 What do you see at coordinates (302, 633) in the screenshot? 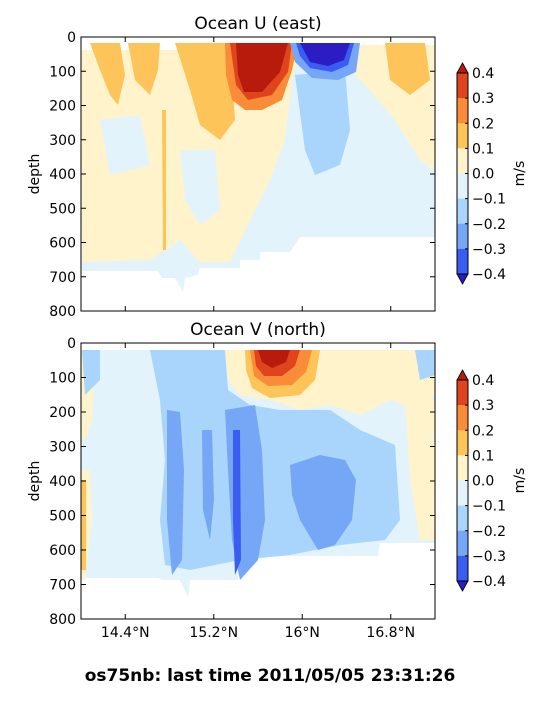
I see `x-tick-label: 16°N` at bounding box center [302, 633].